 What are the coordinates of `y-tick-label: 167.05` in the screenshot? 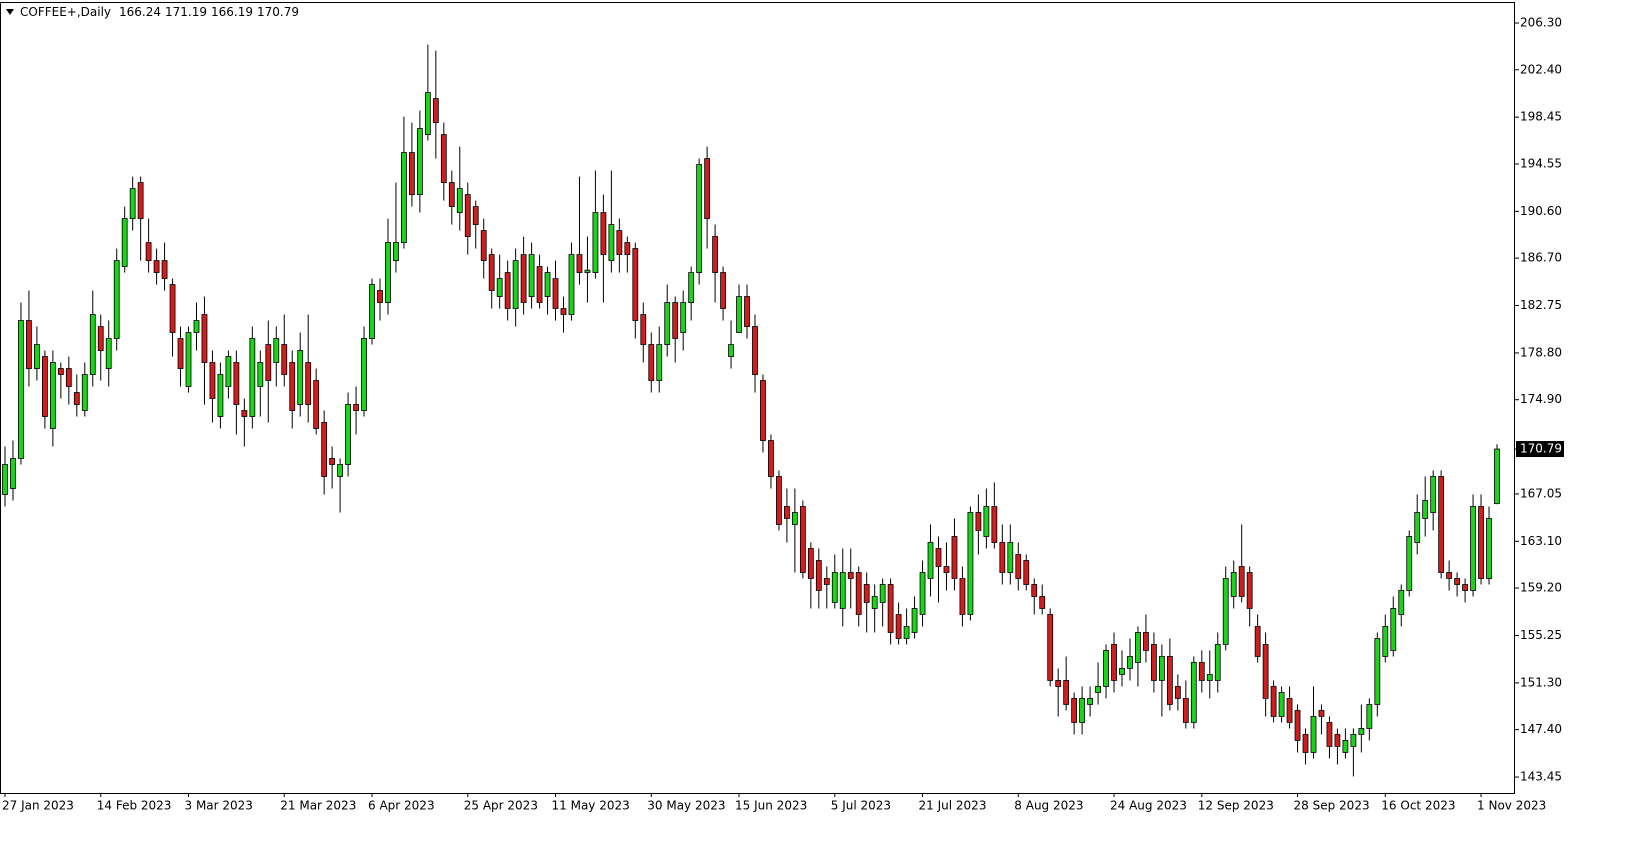 It's located at (1541, 493).